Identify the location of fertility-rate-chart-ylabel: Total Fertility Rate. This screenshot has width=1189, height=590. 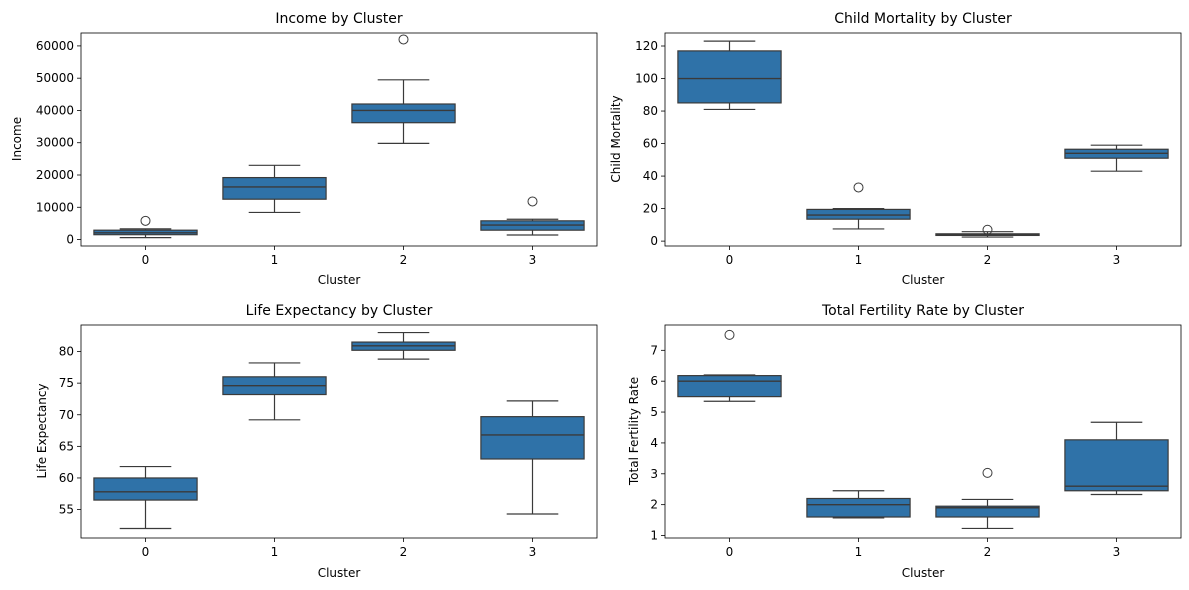
(634, 431).